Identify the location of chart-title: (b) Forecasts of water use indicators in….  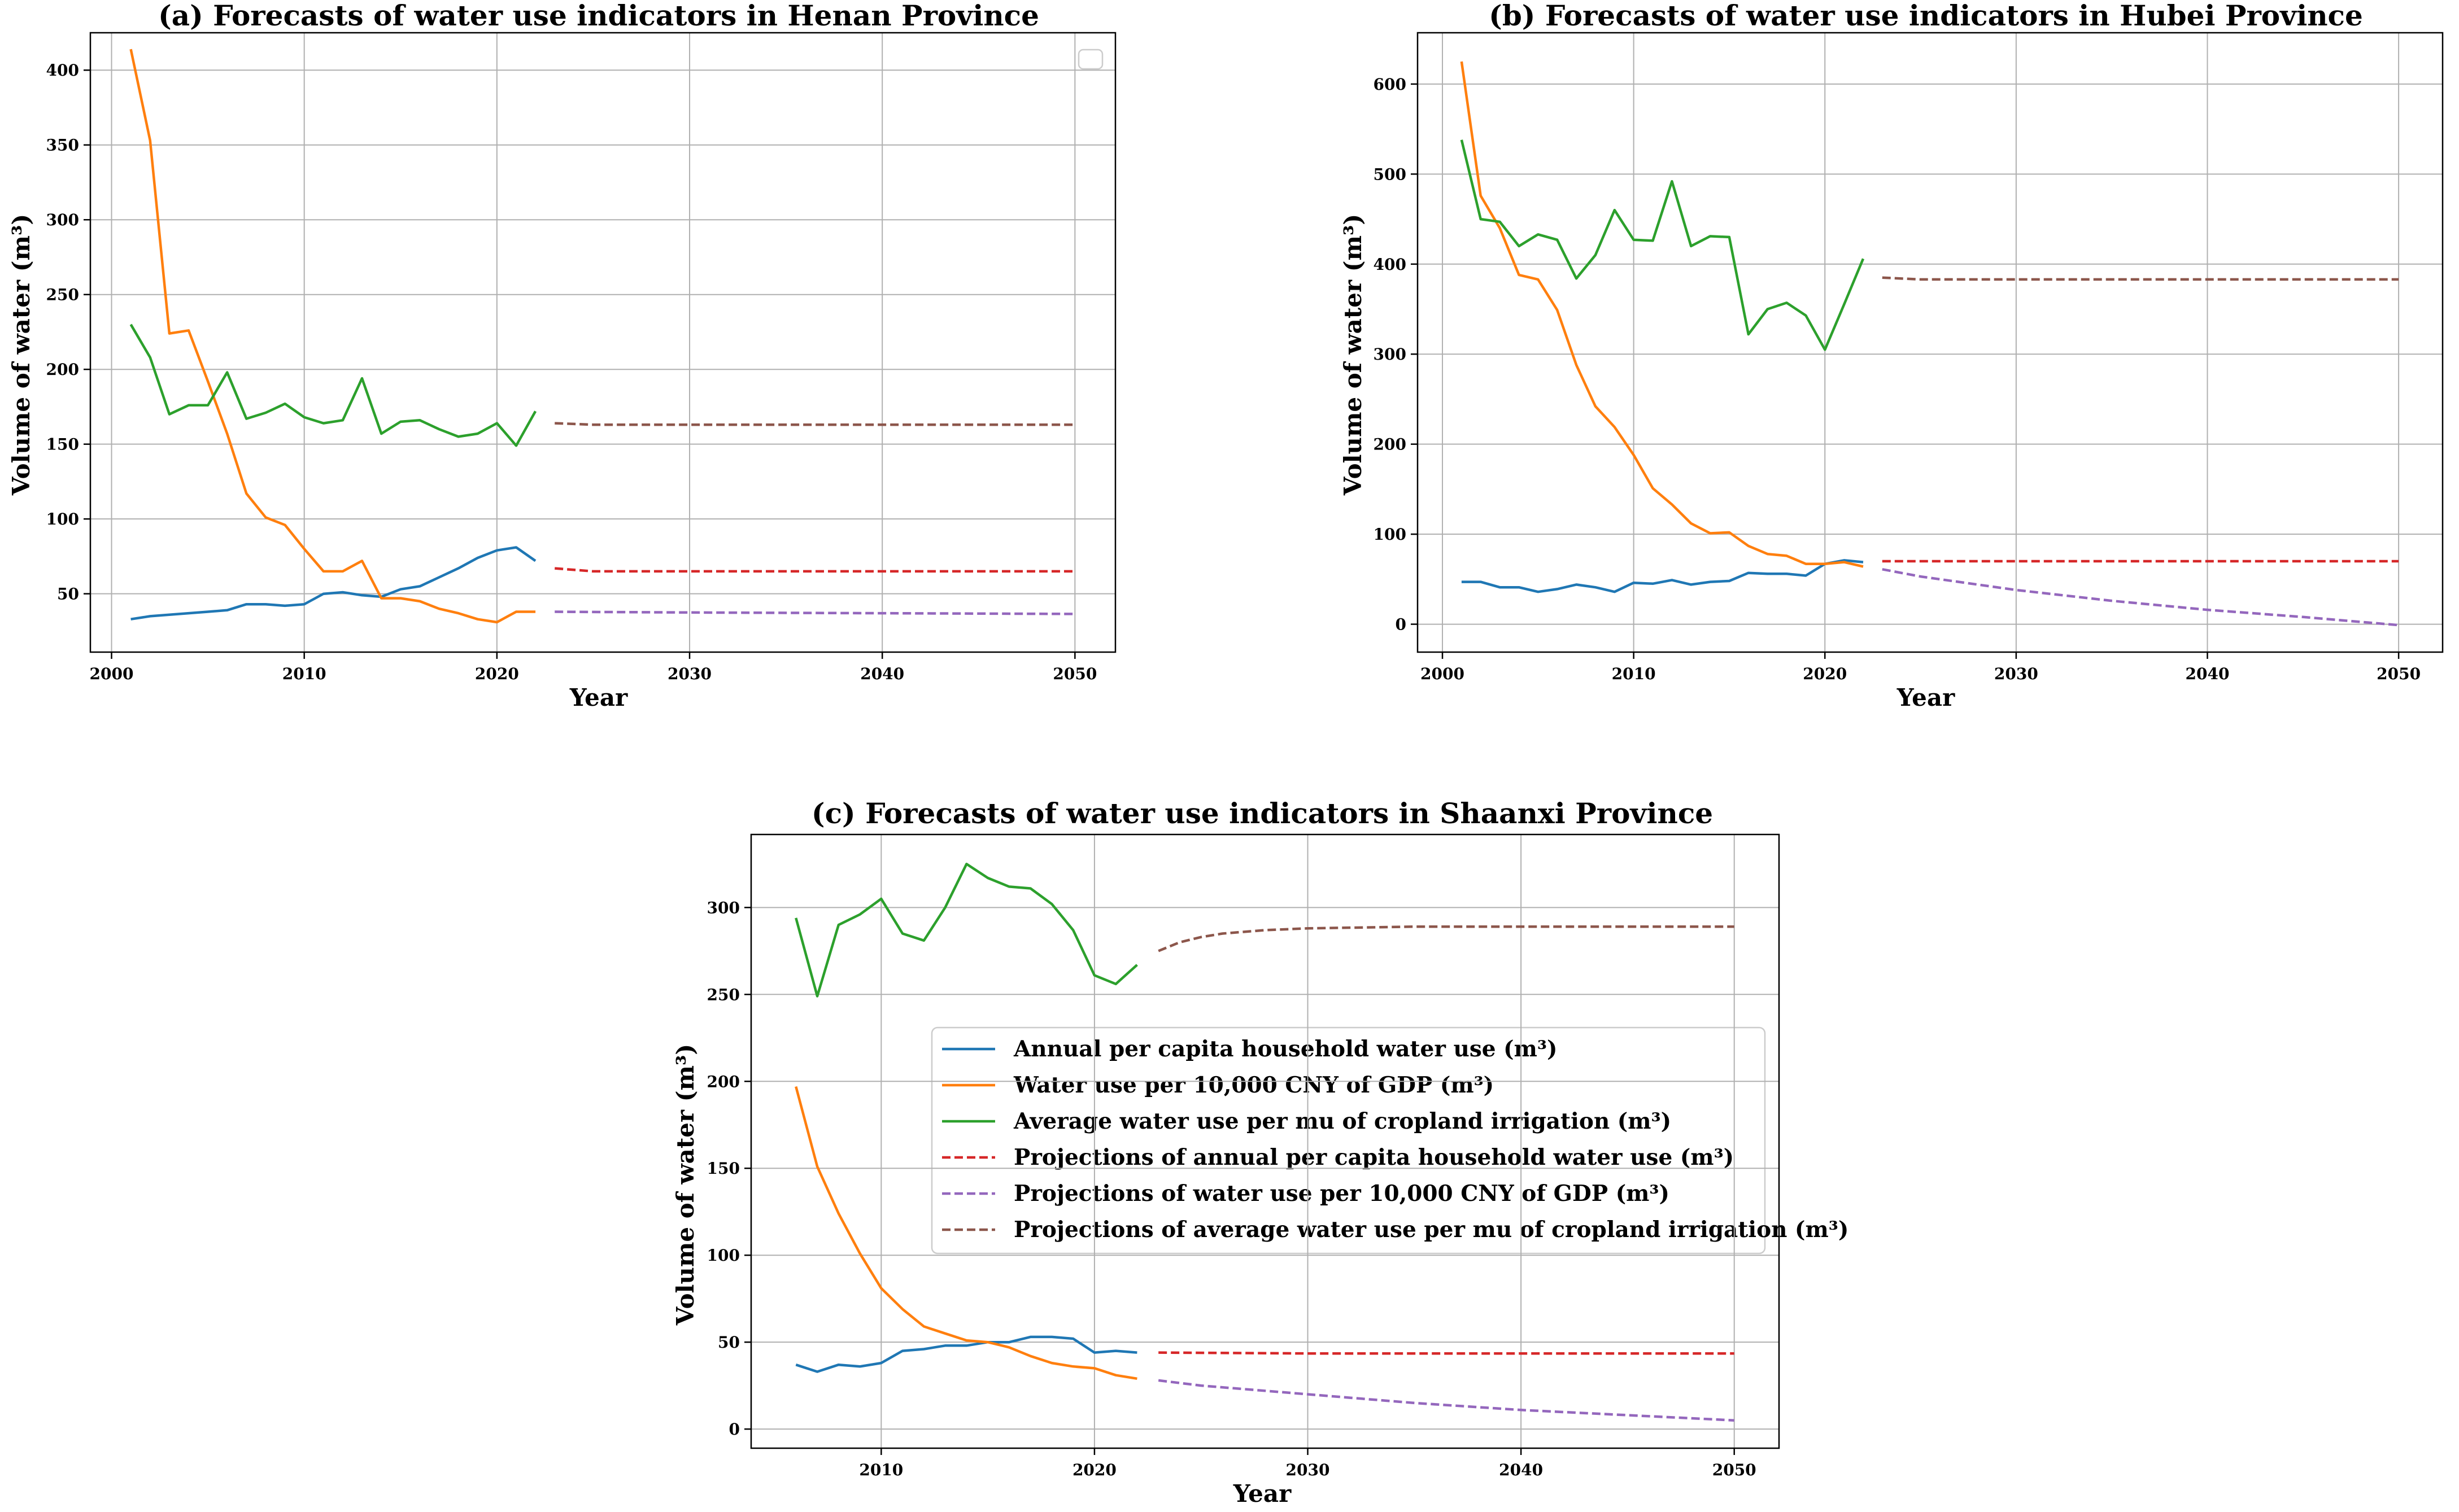
(1926, 16).